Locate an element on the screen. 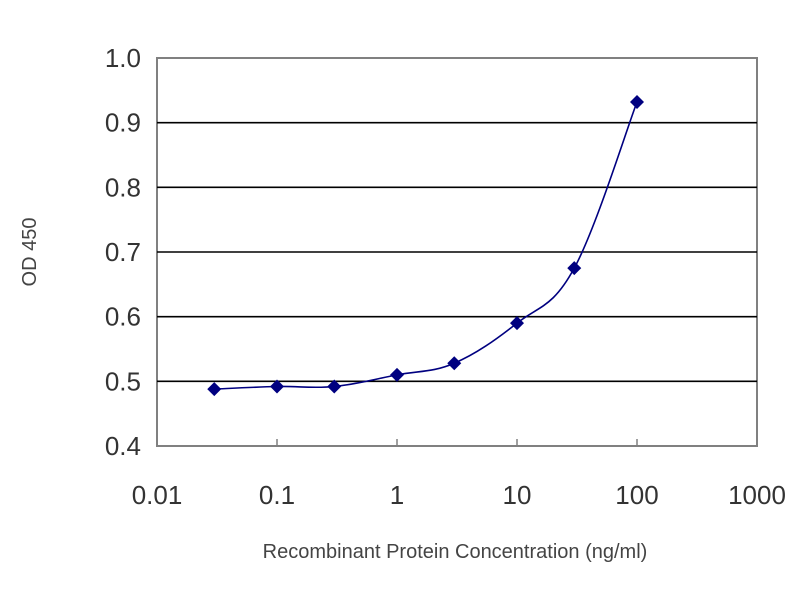 The height and width of the screenshot is (600, 800). y-tick-label: 0.7 is located at coordinates (123, 252).